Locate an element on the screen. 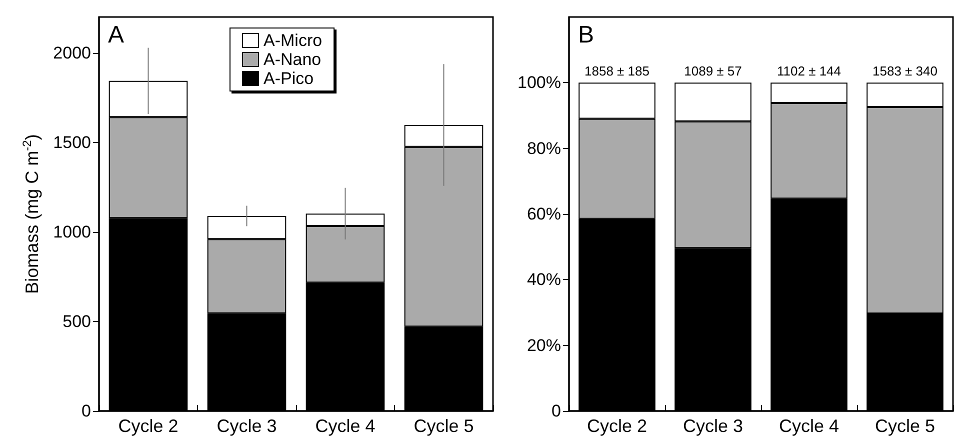 The image size is (959, 440). y-tick-label: 1500 is located at coordinates (72, 142).